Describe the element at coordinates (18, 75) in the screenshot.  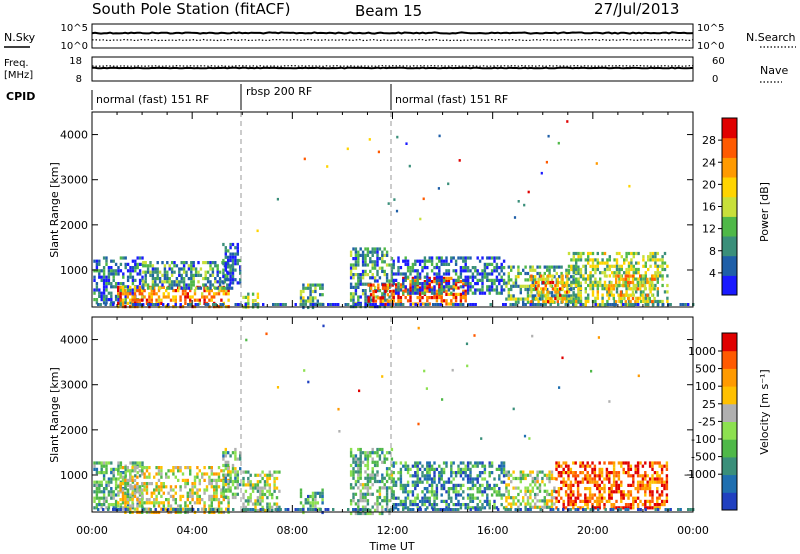
I see `freq-unit: [MHz]` at that location.